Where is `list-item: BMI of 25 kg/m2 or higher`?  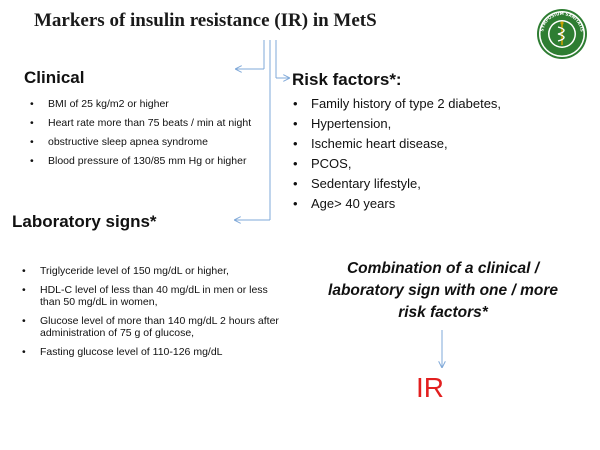 list-item: BMI of 25 kg/m2 or higher is located at coordinates (157, 104).